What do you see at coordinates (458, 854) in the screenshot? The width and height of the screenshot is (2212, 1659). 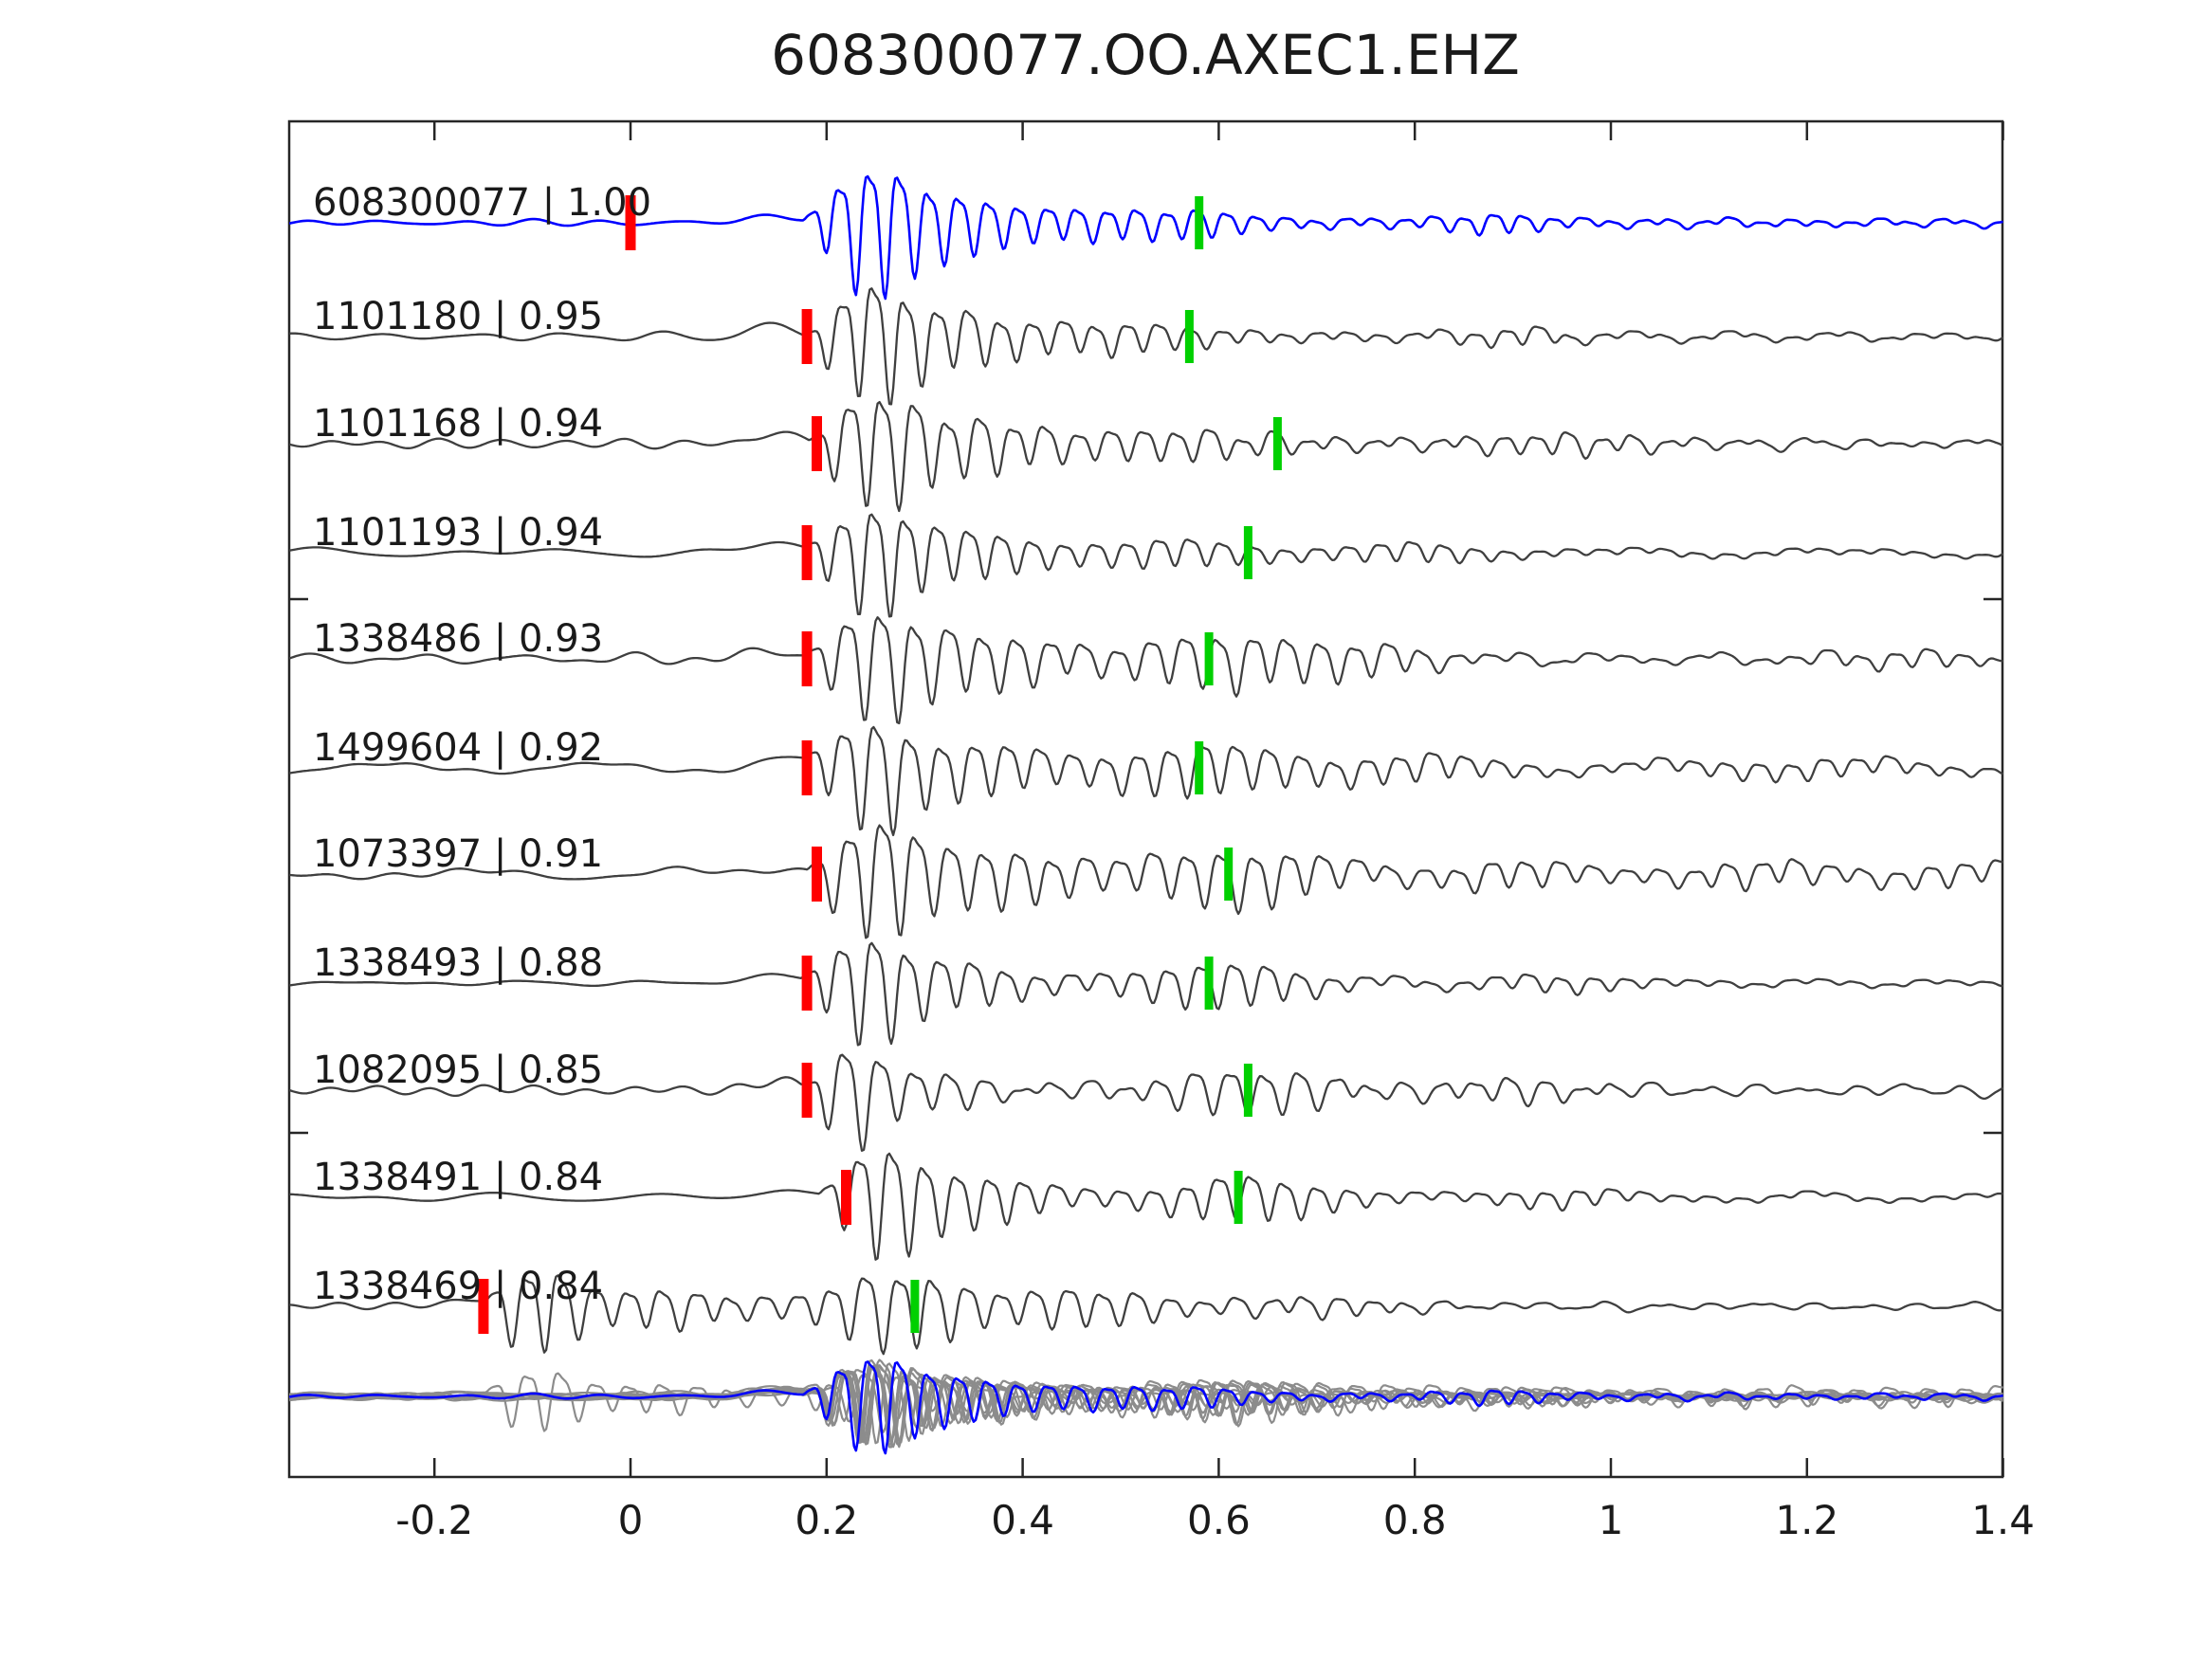 I see `trace-label: 1073397 | 0.91` at bounding box center [458, 854].